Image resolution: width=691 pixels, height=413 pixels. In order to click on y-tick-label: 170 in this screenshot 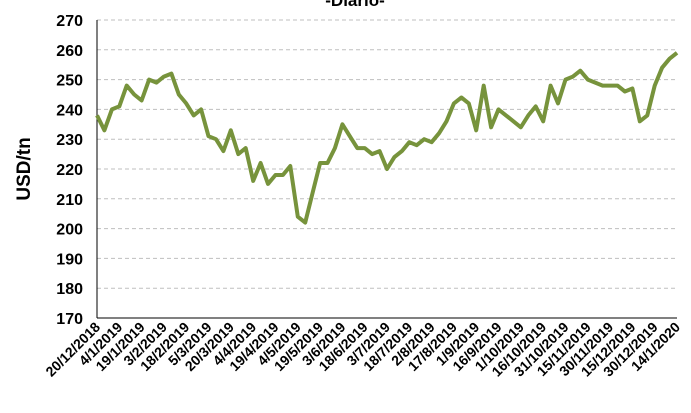, I will do `click(69, 319)`.